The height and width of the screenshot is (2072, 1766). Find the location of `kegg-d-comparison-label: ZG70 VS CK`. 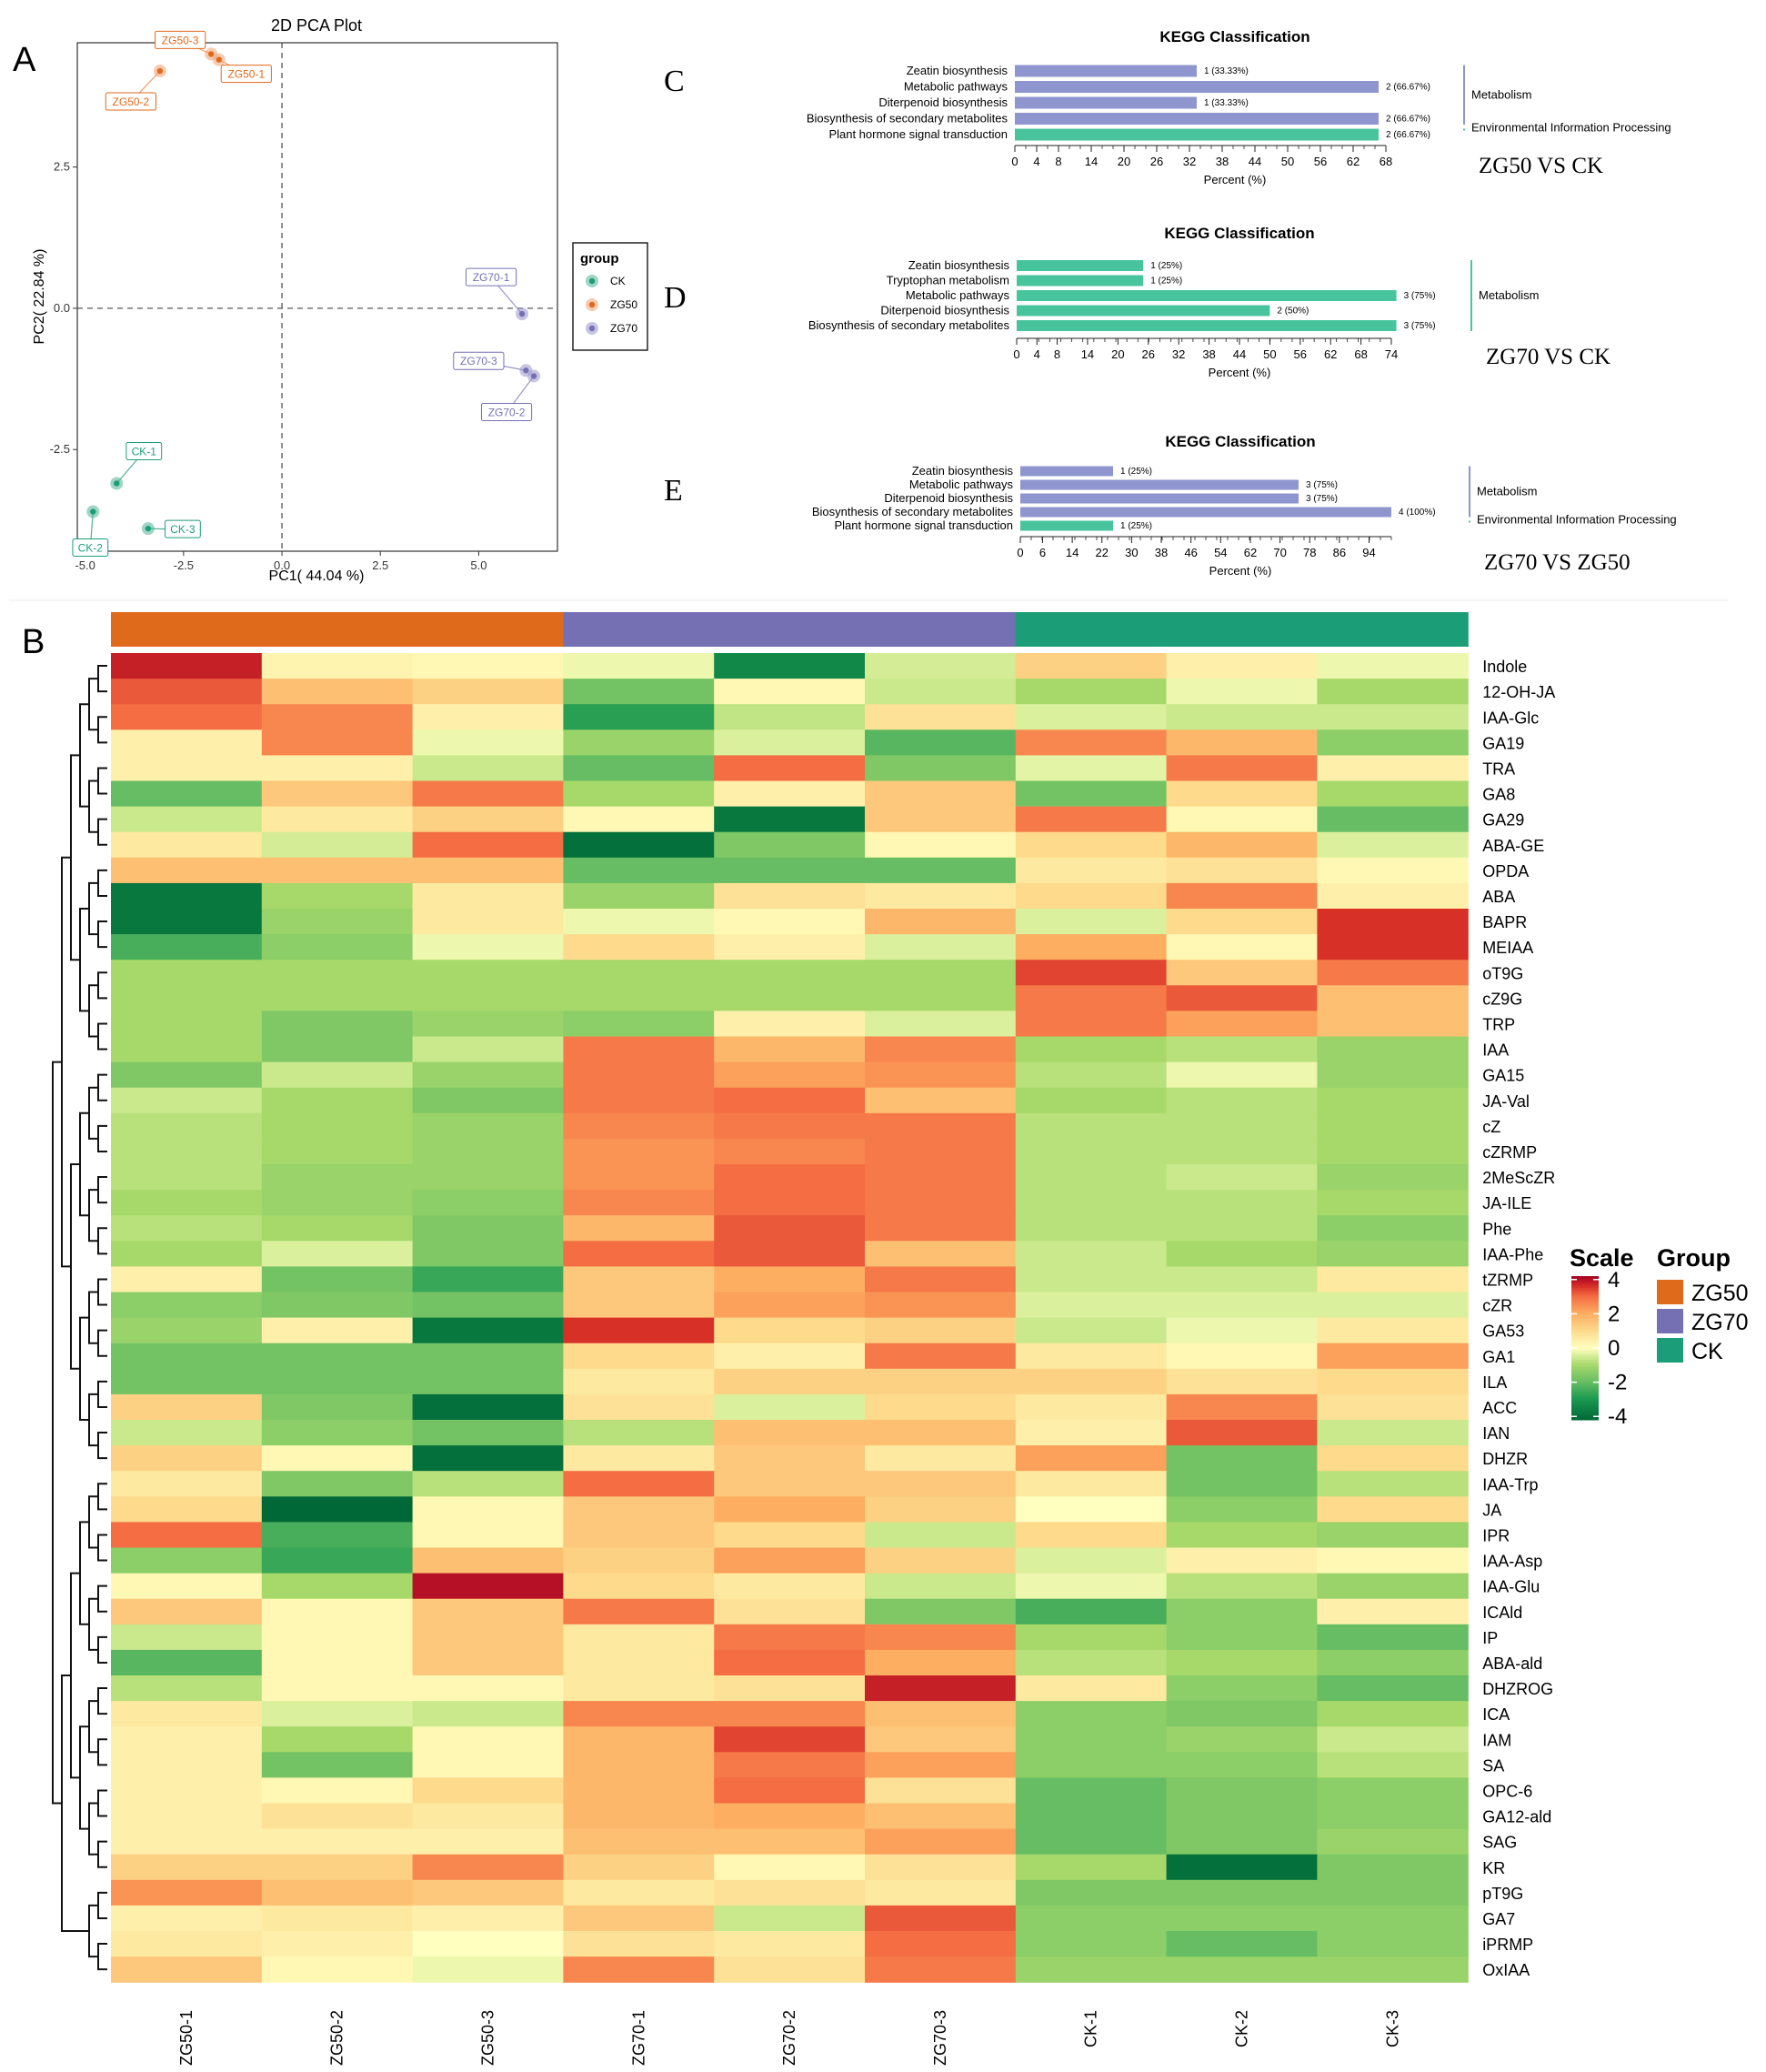

kegg-d-comparison-label: ZG70 VS CK is located at coordinates (1548, 357).